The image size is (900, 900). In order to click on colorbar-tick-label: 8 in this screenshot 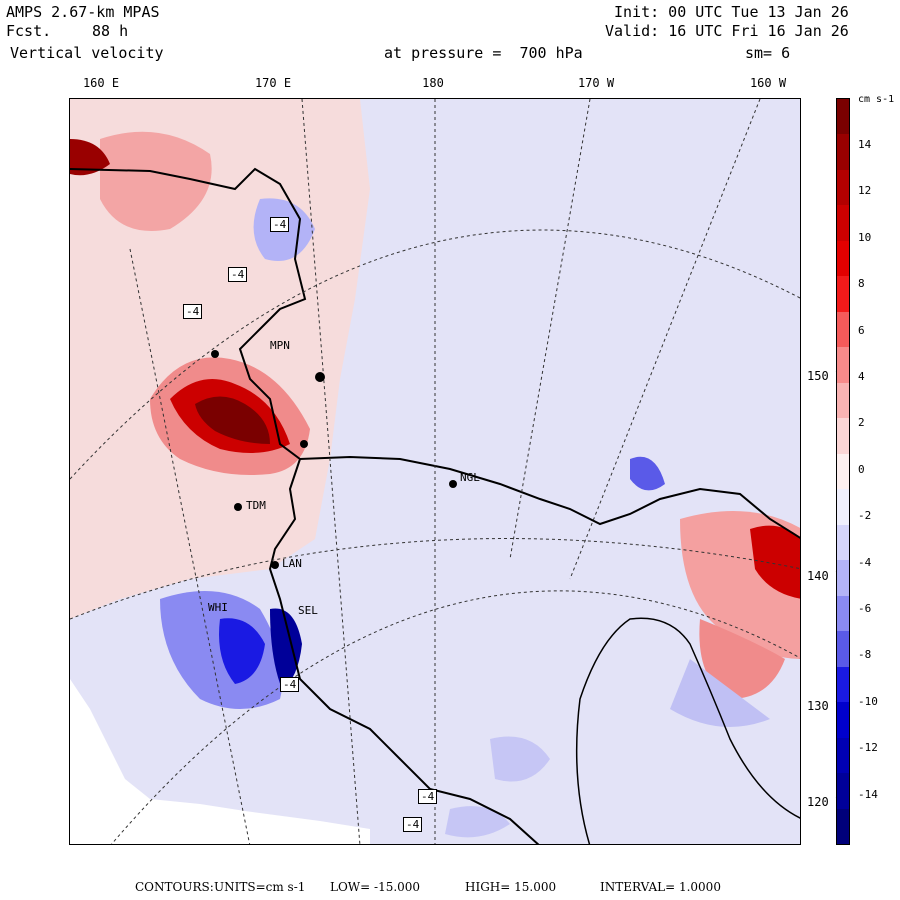, I will do `click(861, 284)`.